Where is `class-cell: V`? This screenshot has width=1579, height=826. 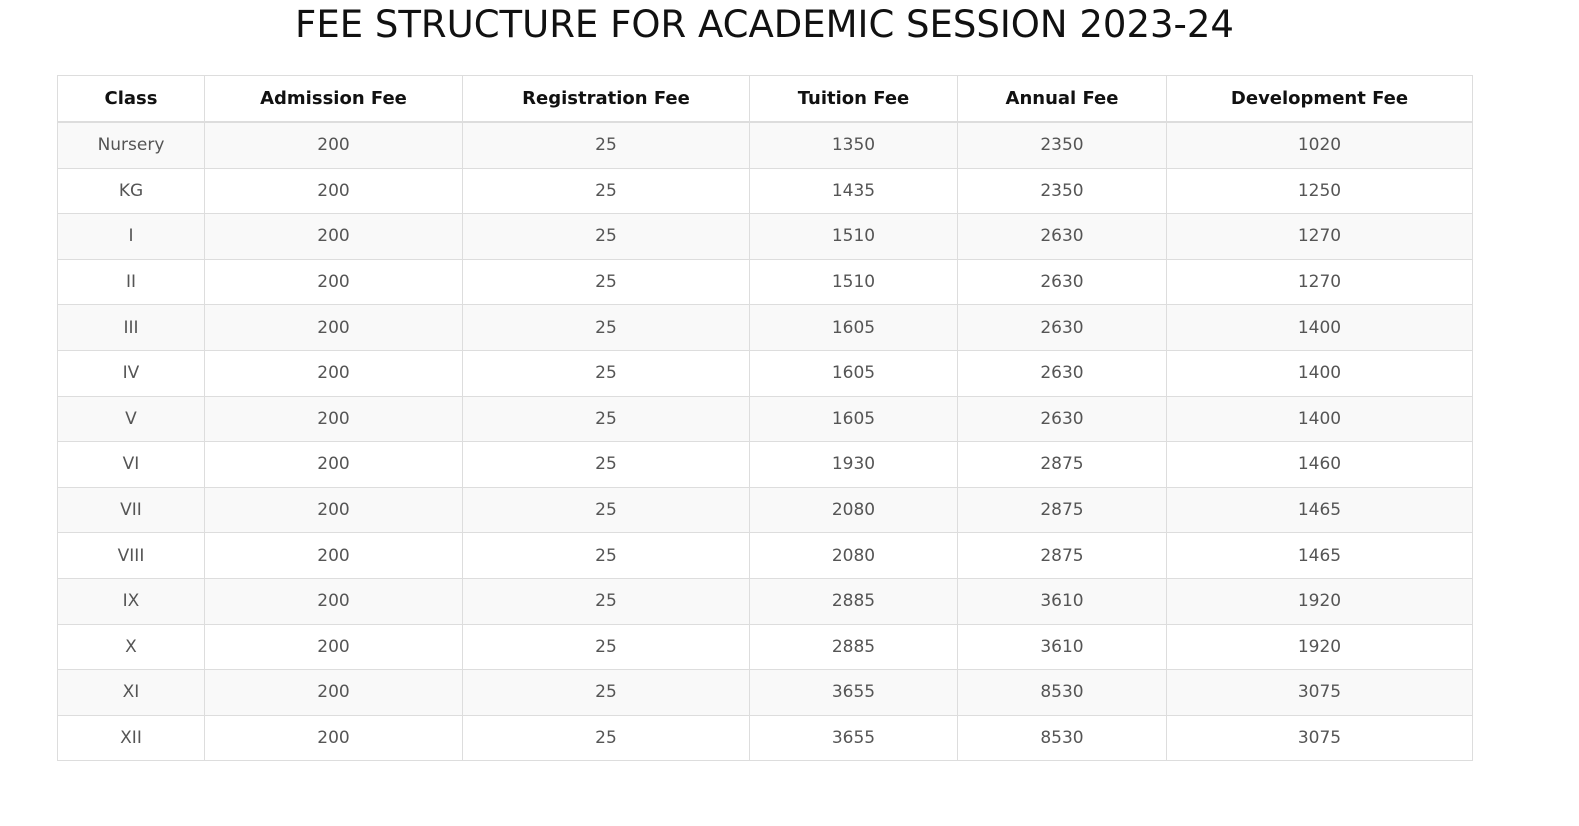
class-cell: V is located at coordinates (131, 419).